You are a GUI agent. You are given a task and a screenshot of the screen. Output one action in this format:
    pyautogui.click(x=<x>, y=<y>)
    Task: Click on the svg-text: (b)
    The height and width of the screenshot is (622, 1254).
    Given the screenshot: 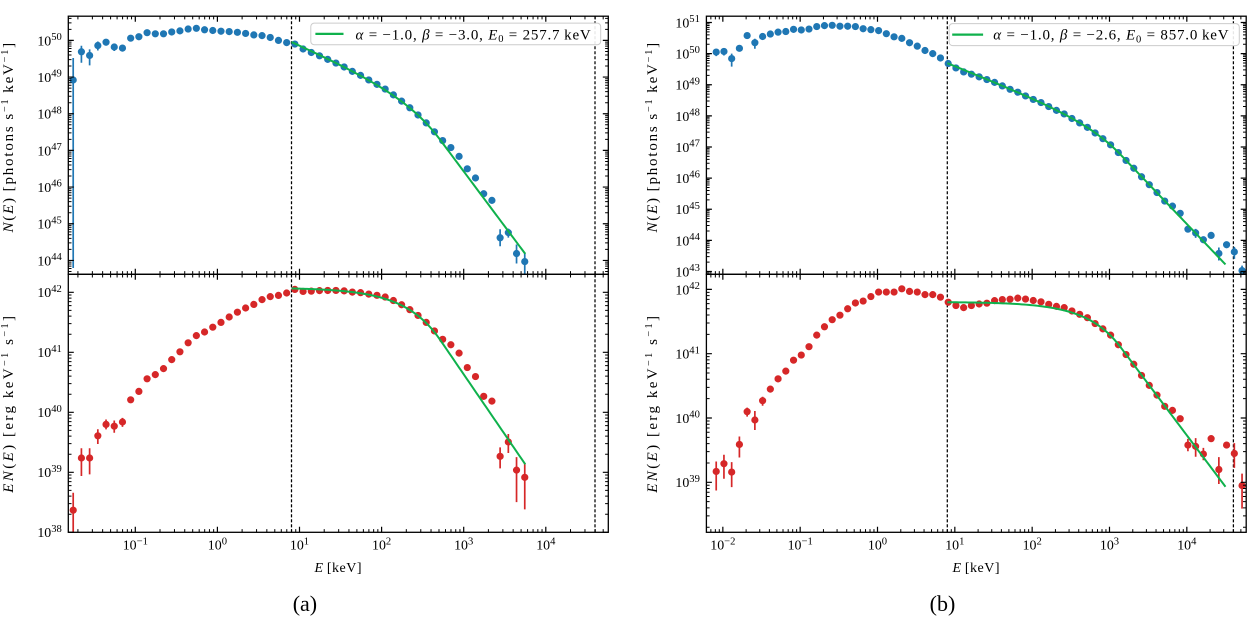 What is the action you would take?
    pyautogui.click(x=943, y=603)
    